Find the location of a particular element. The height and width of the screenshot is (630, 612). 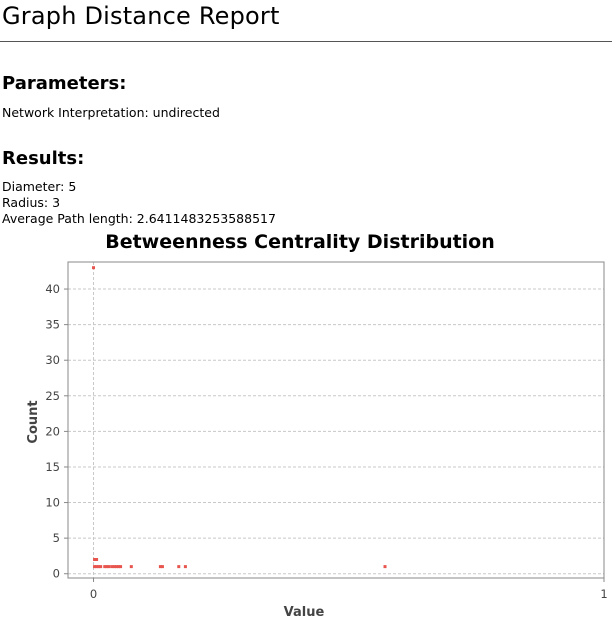

x-tick-label: 1 is located at coordinates (603, 594).